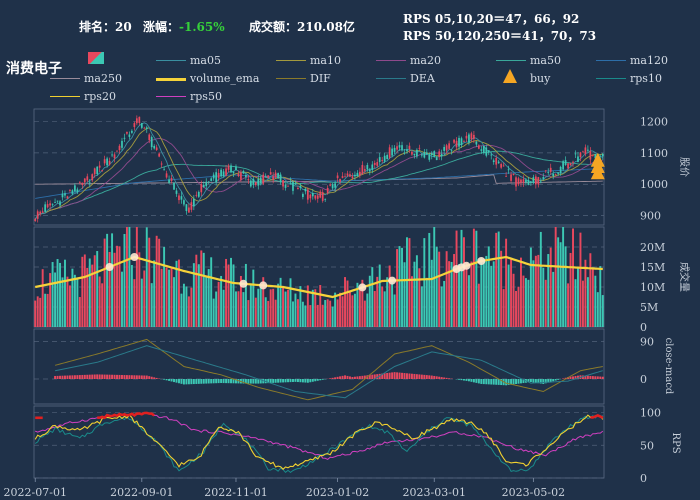  I want to click on x-tick-label: 2023-03-01, so click(434, 492).